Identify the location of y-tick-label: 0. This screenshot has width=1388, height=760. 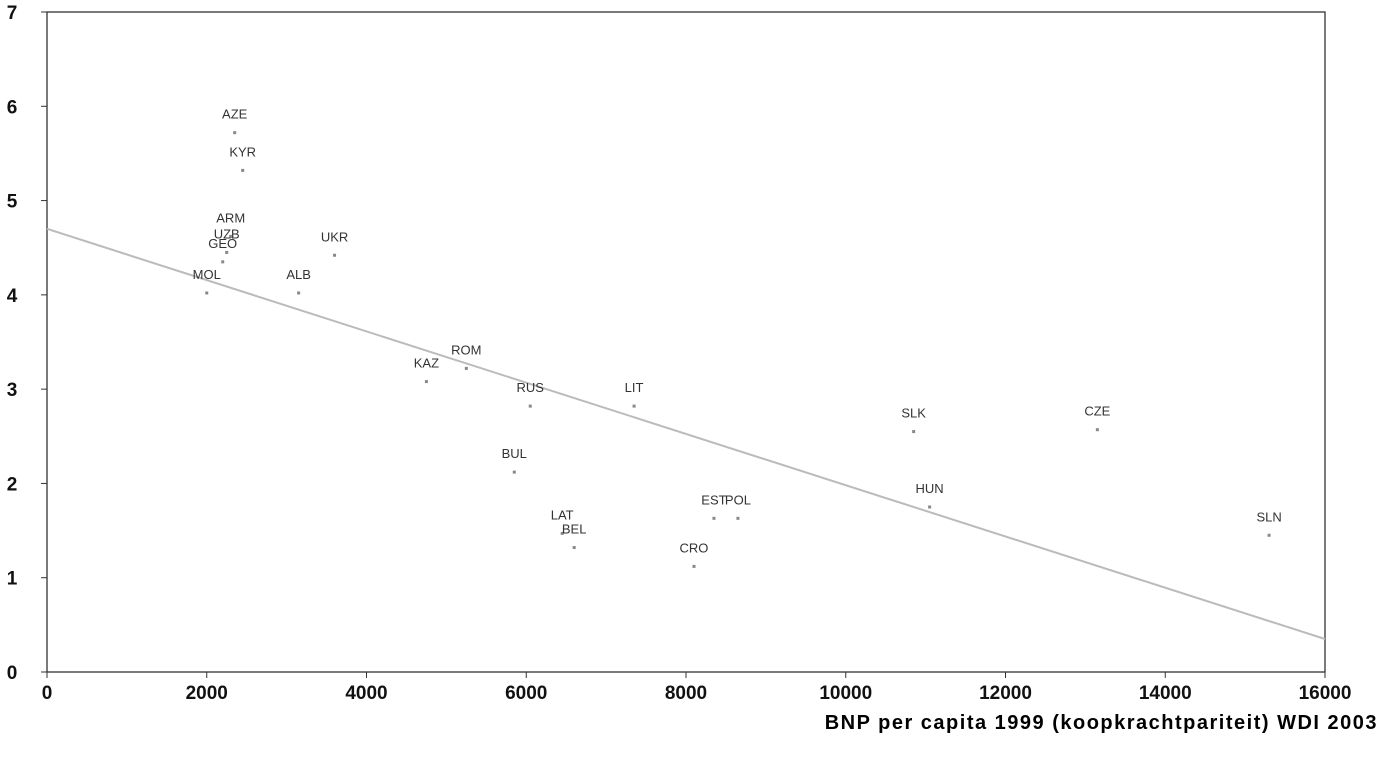
(12, 673).